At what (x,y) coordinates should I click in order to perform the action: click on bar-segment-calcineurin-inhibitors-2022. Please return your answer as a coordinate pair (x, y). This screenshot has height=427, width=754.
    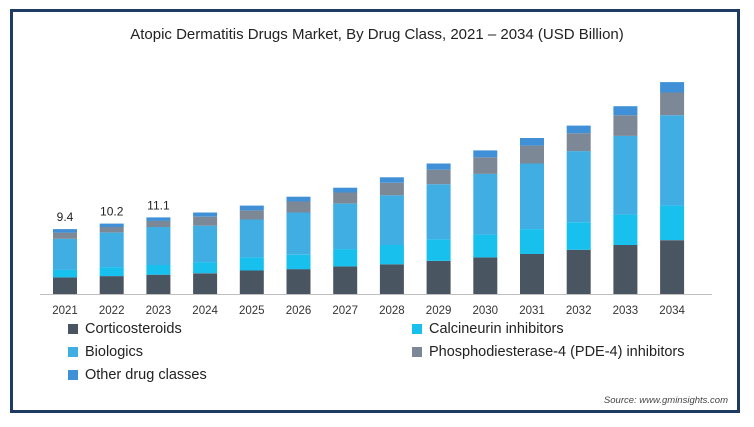
    Looking at the image, I should click on (111, 272).